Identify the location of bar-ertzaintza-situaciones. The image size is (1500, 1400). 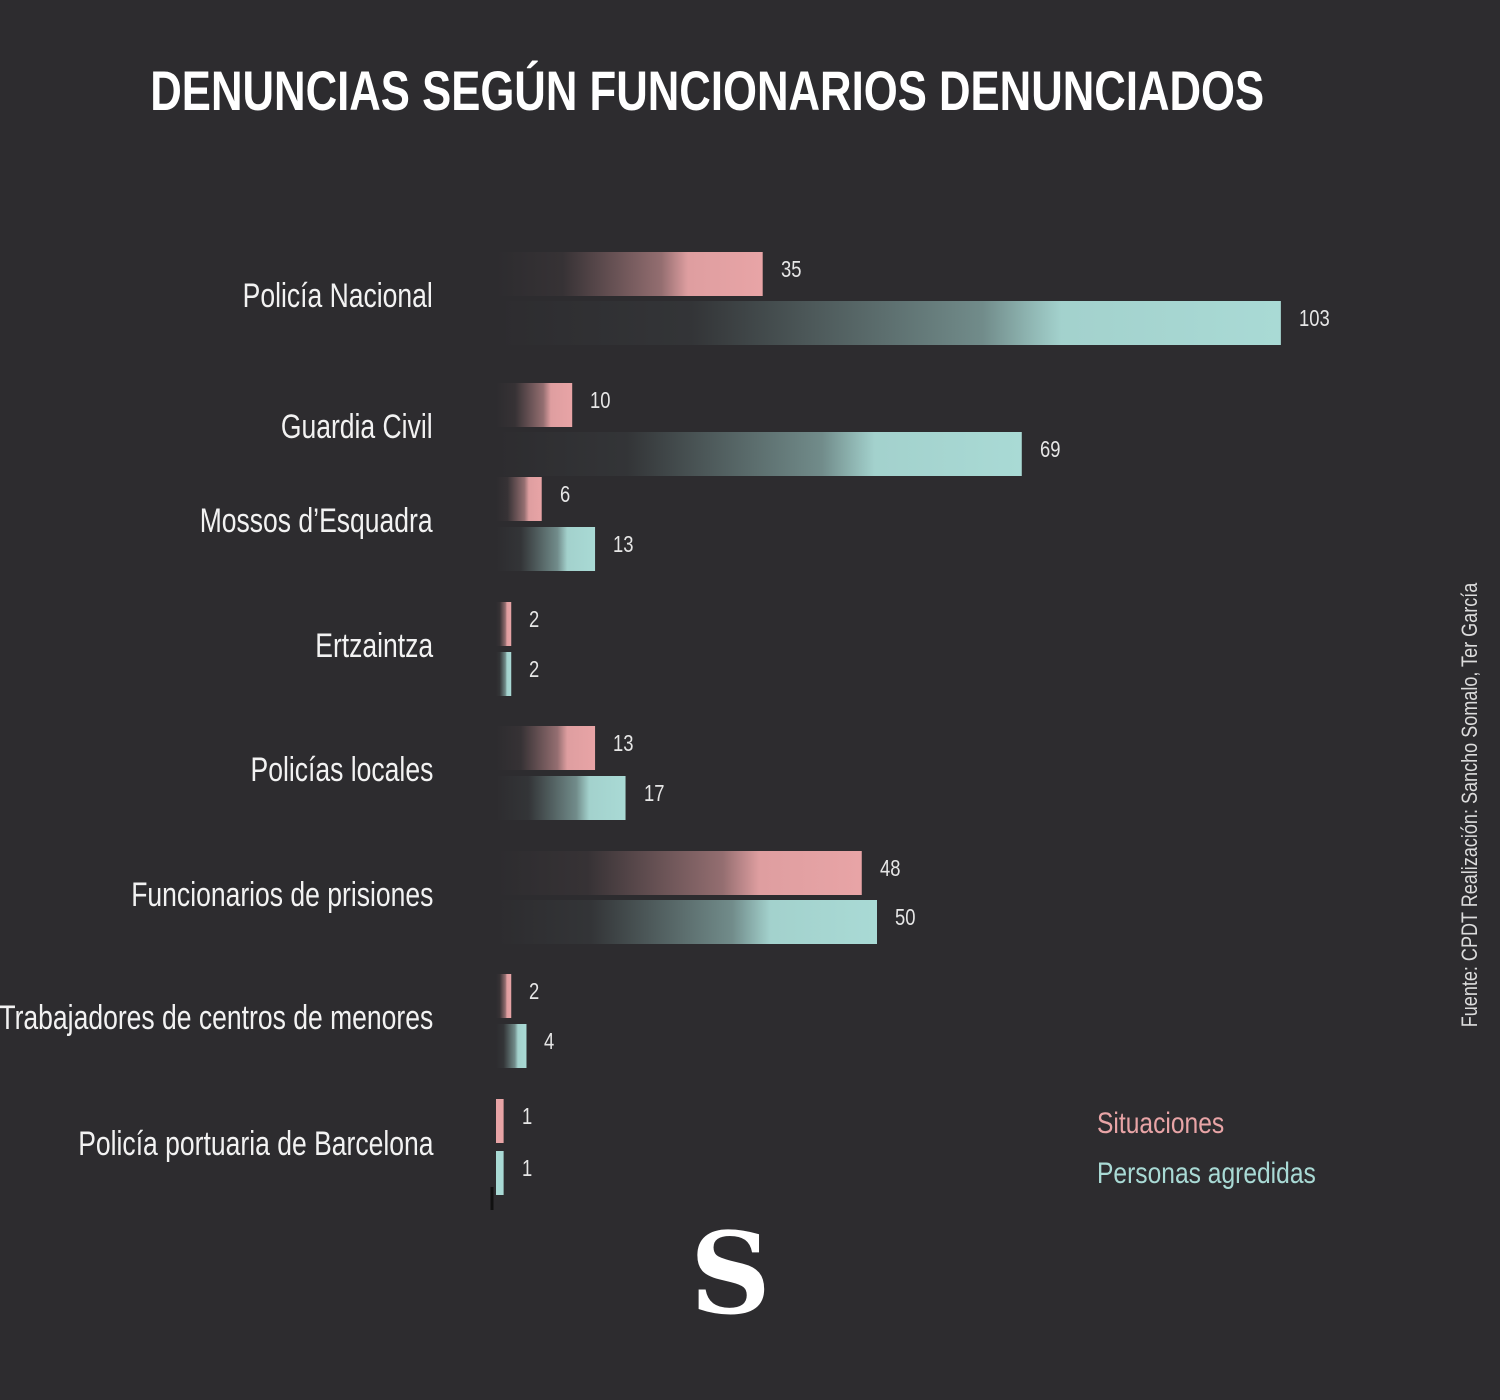
(504, 624).